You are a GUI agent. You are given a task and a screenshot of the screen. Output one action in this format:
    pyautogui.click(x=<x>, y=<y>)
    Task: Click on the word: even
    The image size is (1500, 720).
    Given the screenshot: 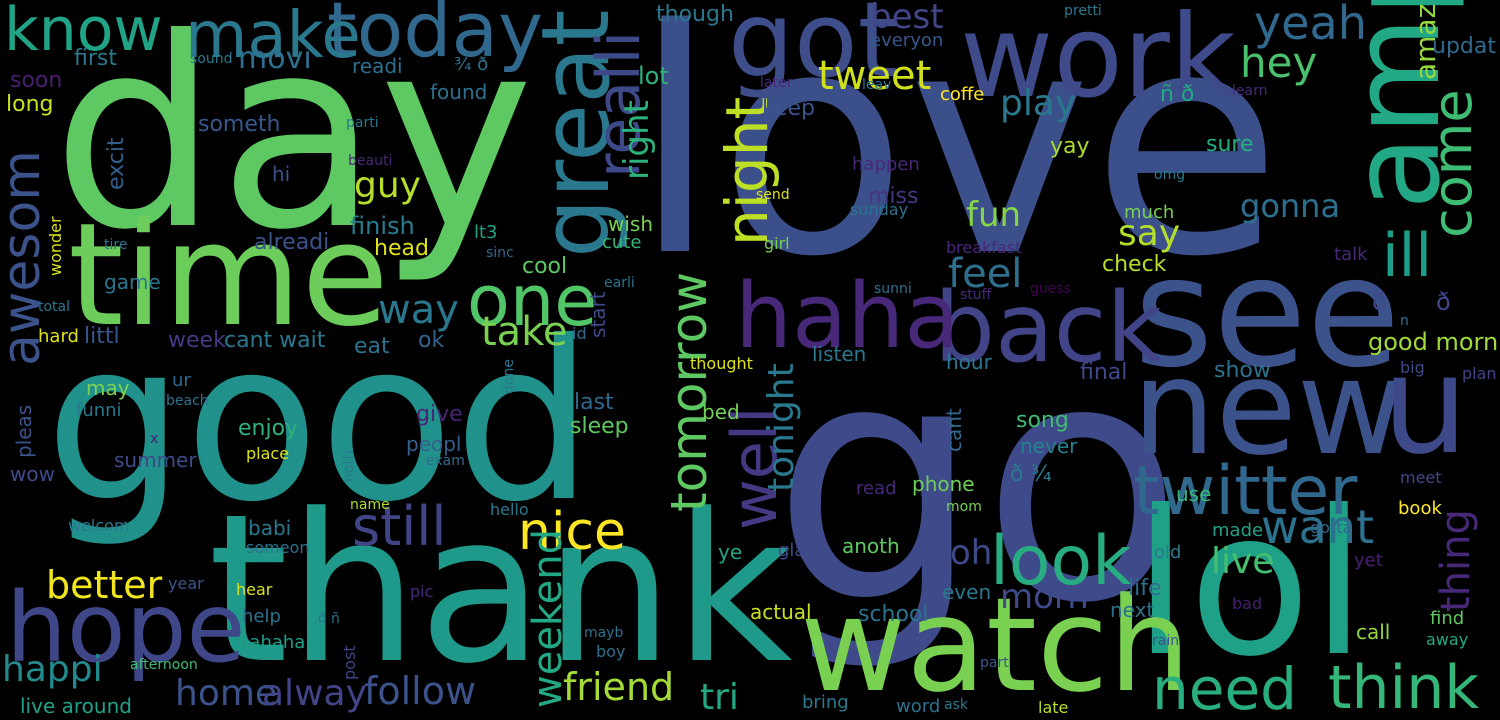 What is the action you would take?
    pyautogui.click(x=967, y=592)
    